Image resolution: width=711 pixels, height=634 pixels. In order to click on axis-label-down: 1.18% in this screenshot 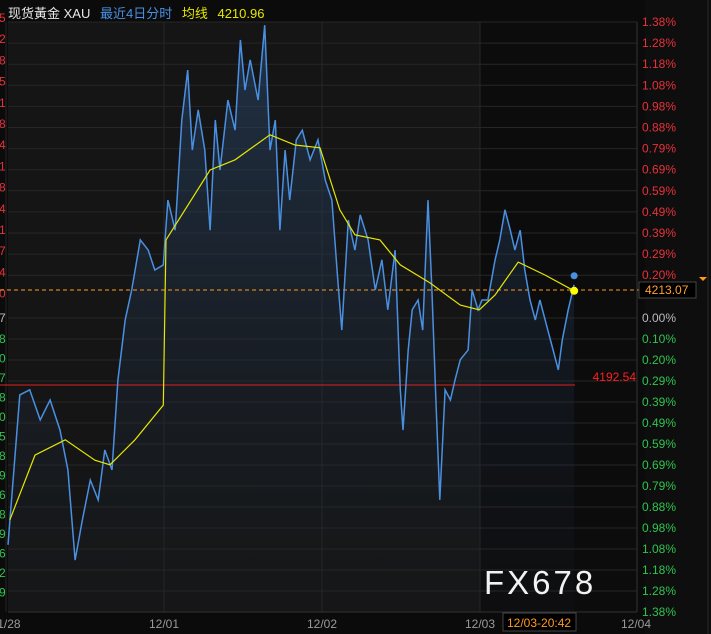, I will do `click(659, 570)`.